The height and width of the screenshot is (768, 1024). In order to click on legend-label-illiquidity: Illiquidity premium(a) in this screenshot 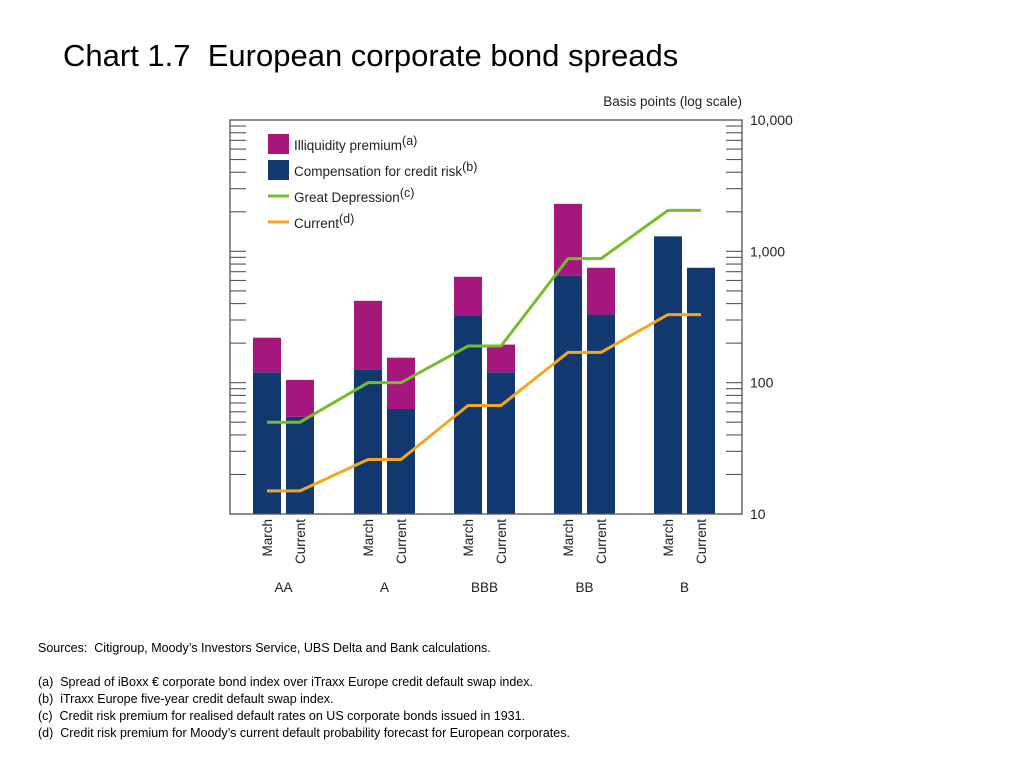, I will do `click(355, 143)`.